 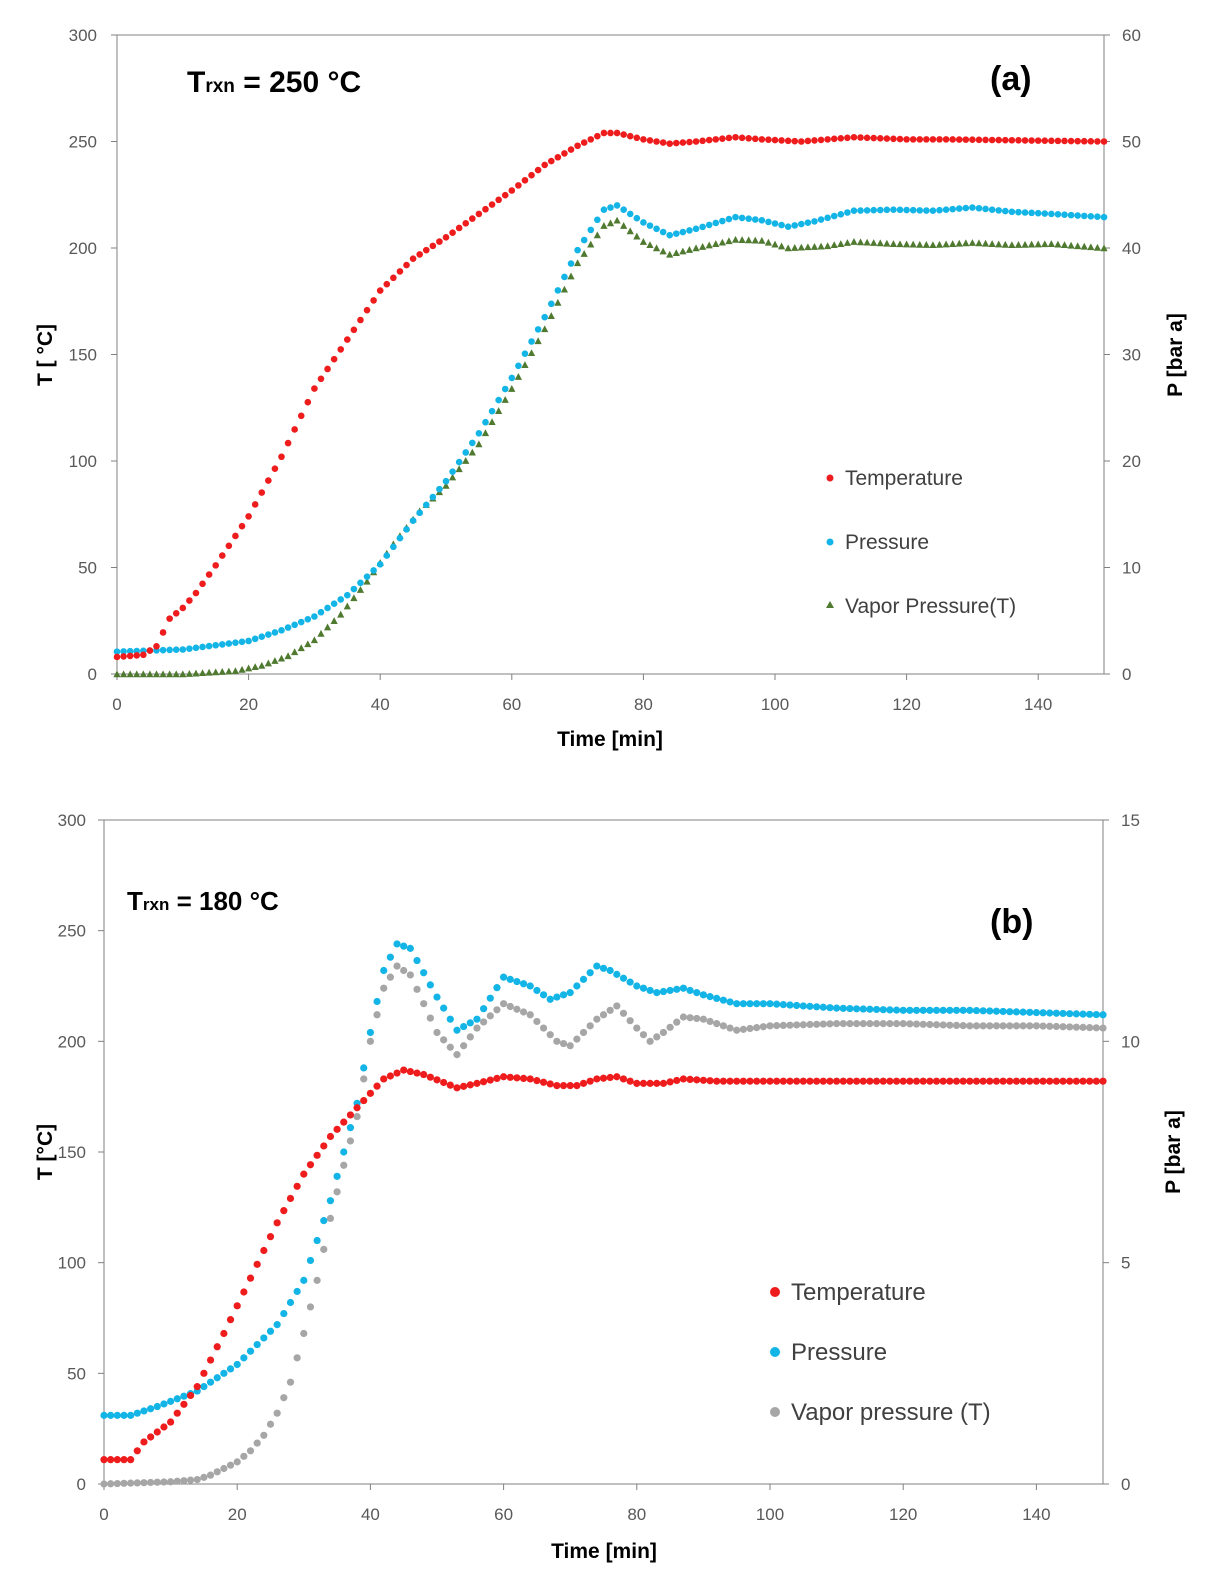 I want to click on x-tick-label: 100, so click(x=775, y=704).